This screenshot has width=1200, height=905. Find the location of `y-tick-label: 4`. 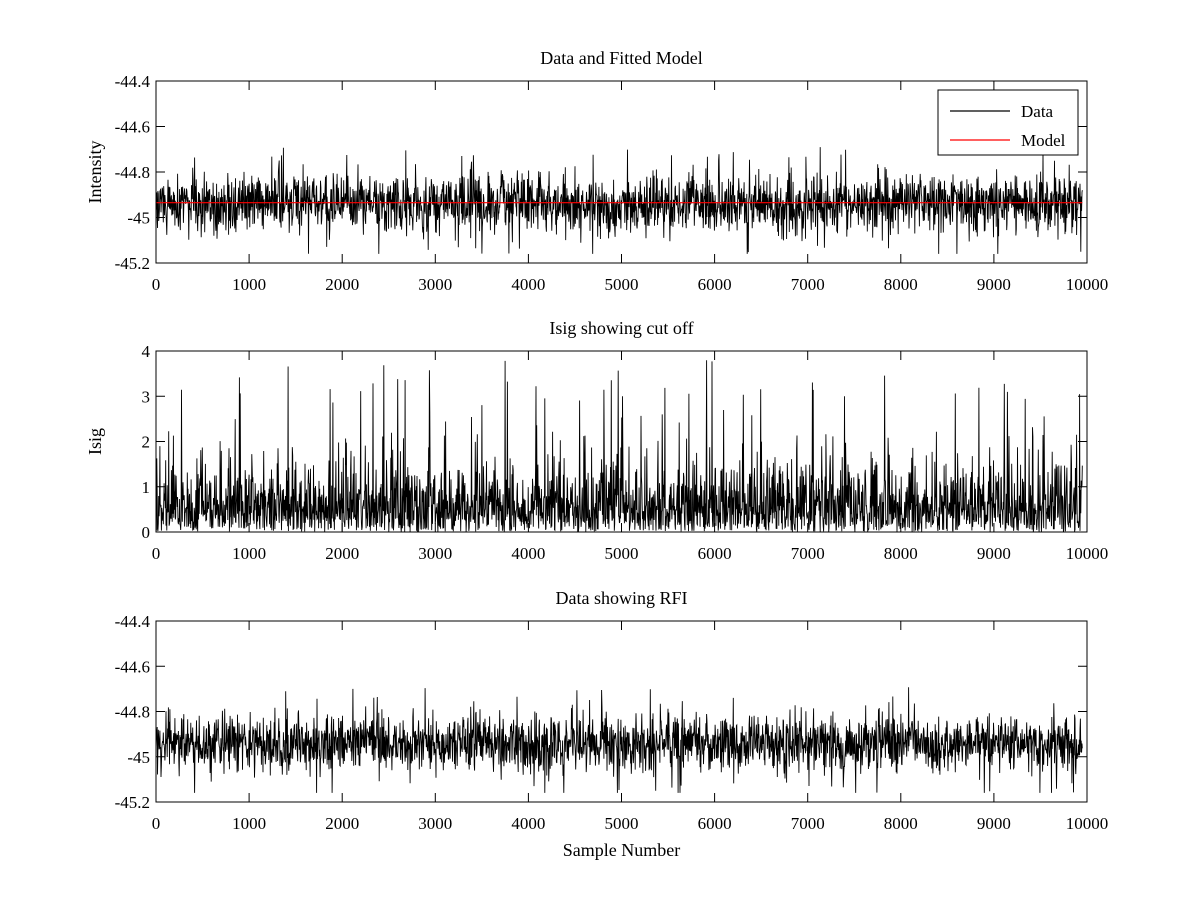

y-tick-label: 4 is located at coordinates (146, 351).